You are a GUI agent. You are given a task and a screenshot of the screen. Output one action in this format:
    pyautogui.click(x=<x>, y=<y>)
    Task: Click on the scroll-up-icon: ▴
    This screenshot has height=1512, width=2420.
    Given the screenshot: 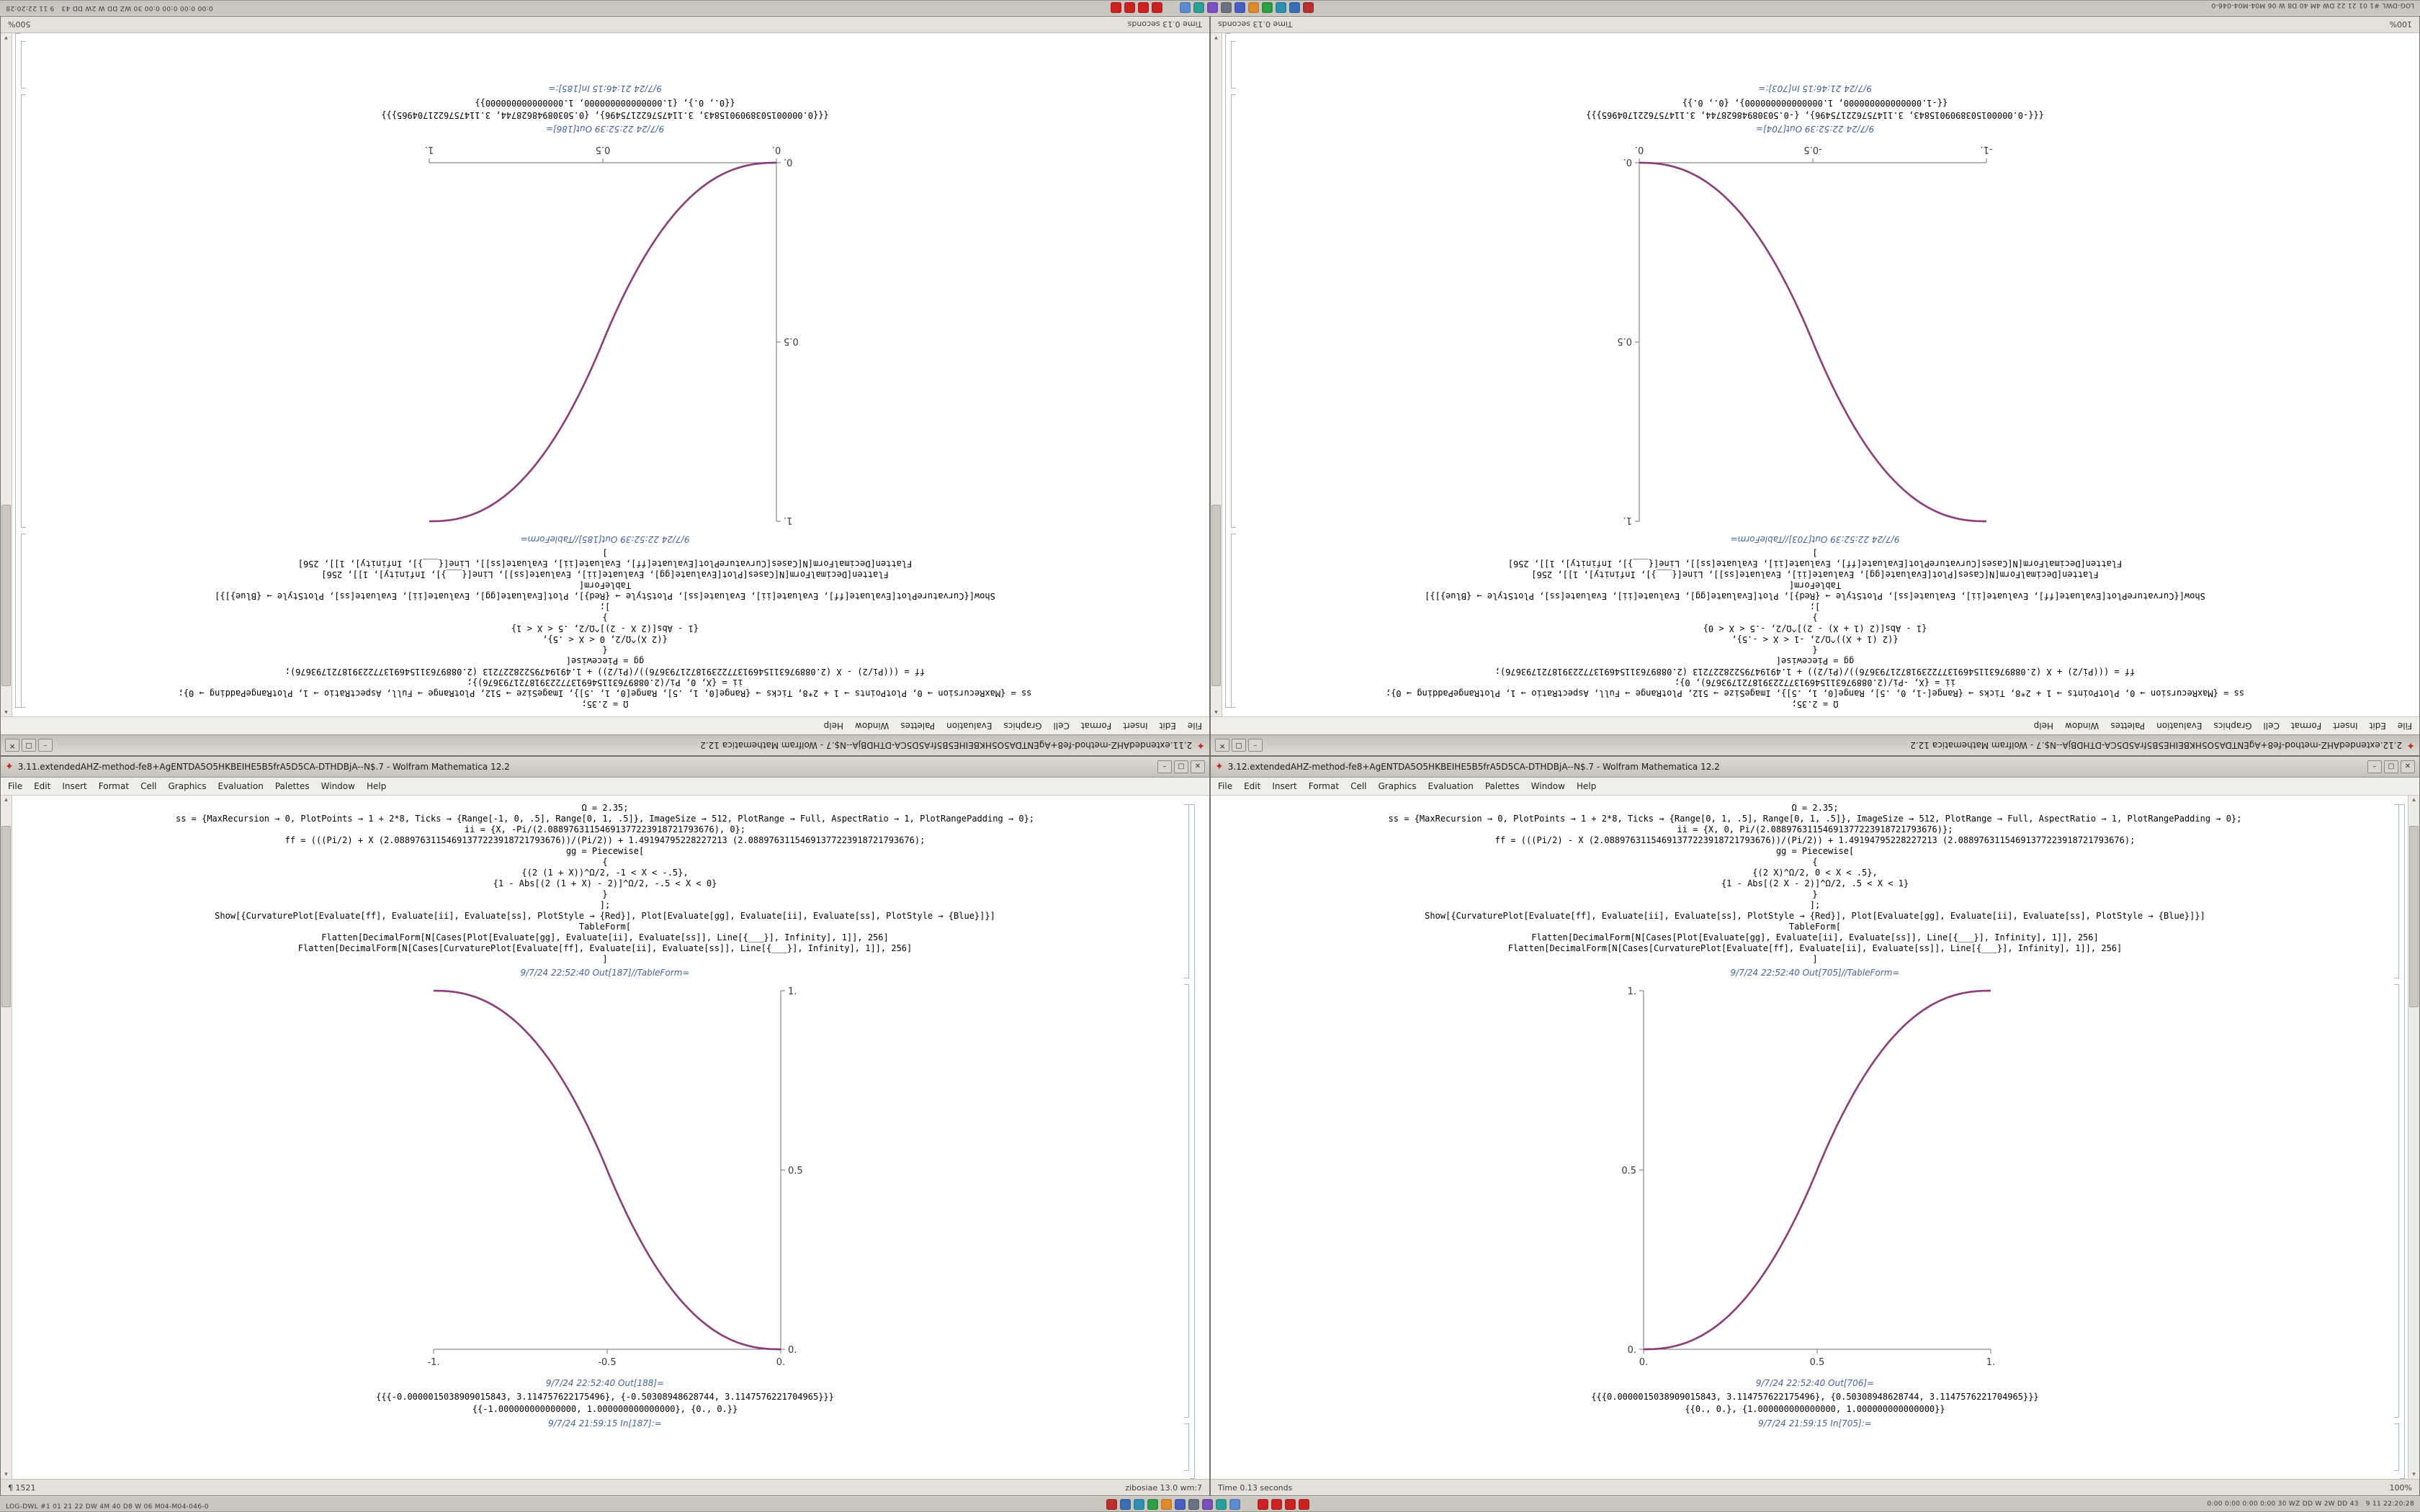 What is the action you would take?
    pyautogui.click(x=2414, y=800)
    